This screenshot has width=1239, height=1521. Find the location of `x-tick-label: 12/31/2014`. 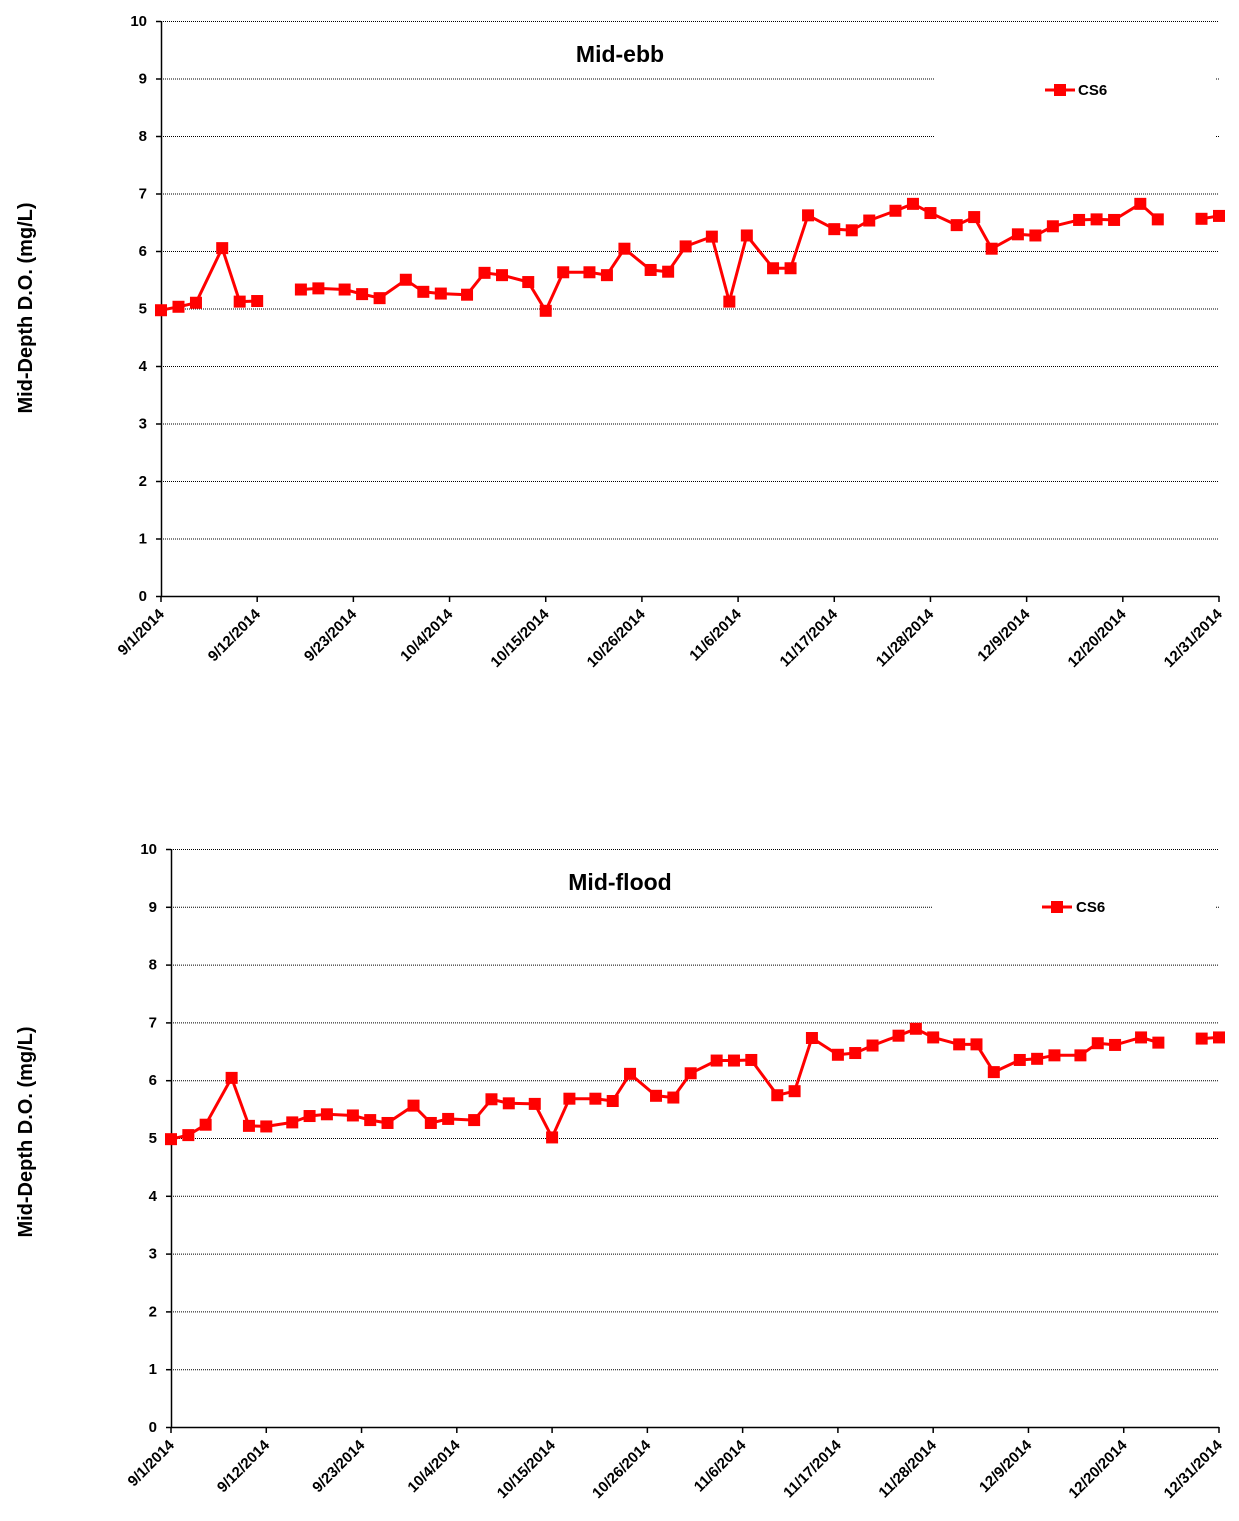

x-tick-label: 12/31/2014 is located at coordinates (1194, 638).